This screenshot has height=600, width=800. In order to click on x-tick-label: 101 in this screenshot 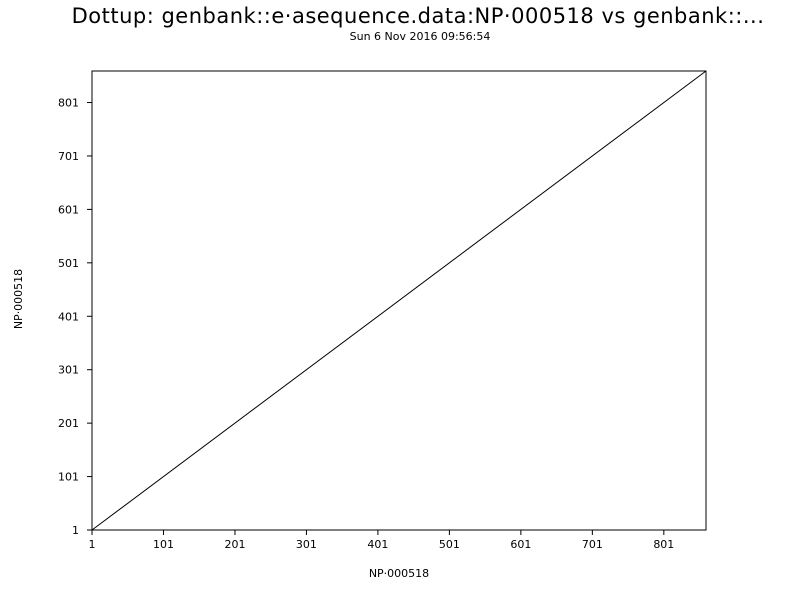, I will do `click(163, 544)`.